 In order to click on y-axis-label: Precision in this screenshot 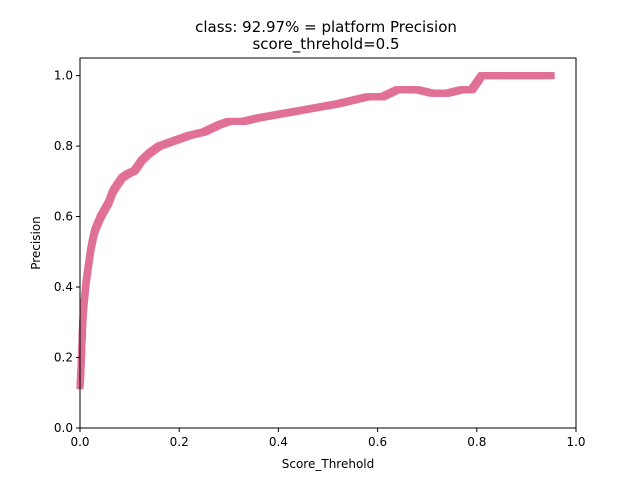, I will do `click(36, 243)`.